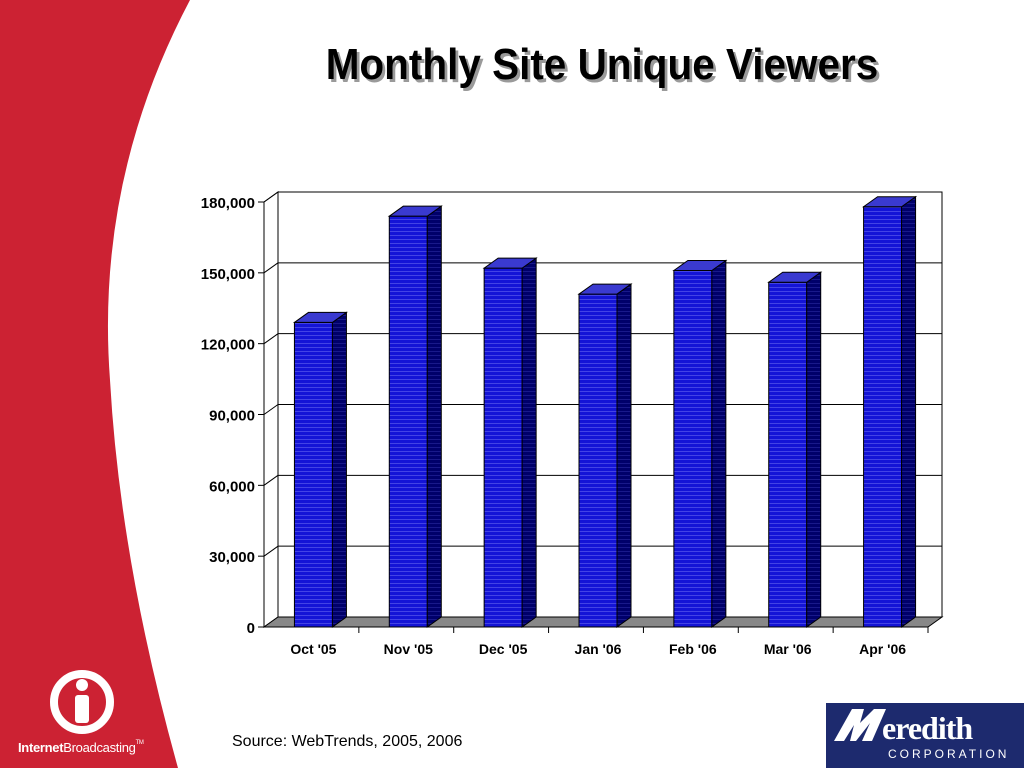 This screenshot has height=768, width=1024. I want to click on meredith-wordmark-image: eredith, so click(904, 727).